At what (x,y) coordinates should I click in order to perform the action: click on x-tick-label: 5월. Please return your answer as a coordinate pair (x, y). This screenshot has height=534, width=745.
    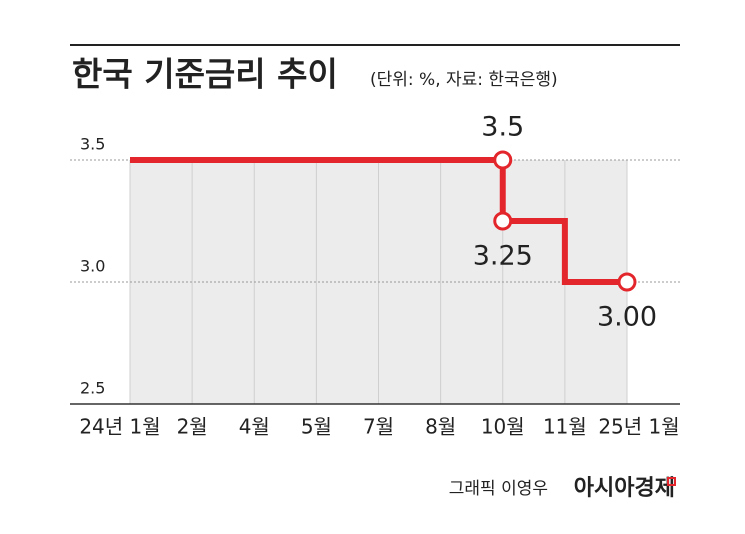
    Looking at the image, I should click on (316, 427).